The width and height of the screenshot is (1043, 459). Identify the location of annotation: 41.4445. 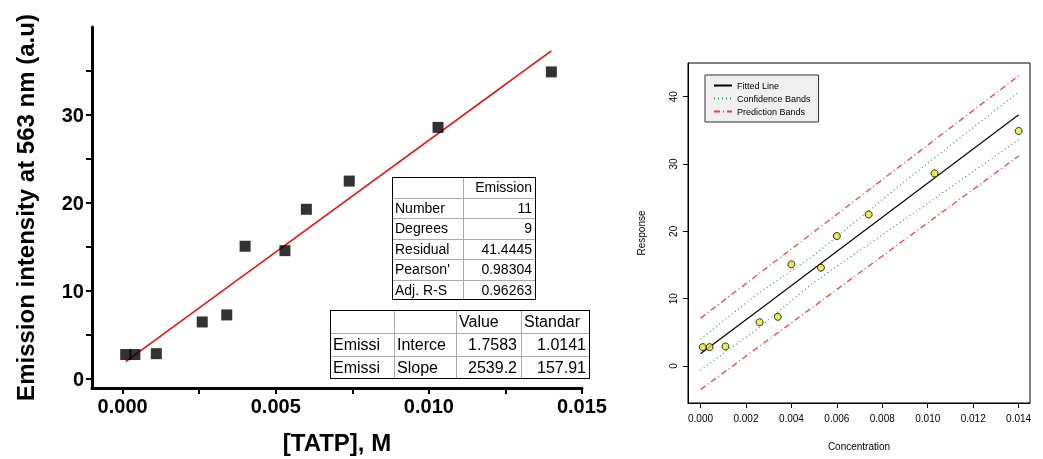
(507, 248).